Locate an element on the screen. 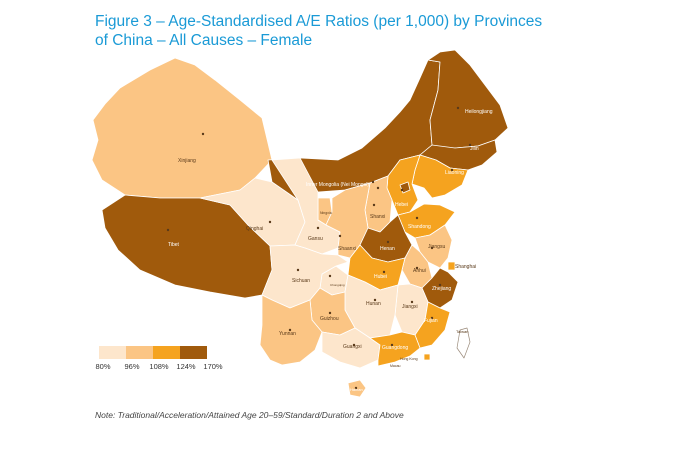  label-qinghai: Qinghai is located at coordinates (254, 229).